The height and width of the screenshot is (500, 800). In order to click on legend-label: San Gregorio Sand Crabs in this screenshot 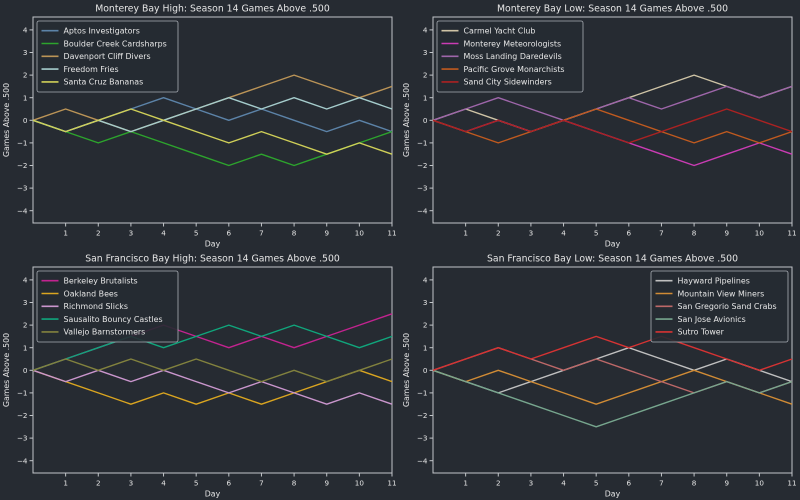, I will do `click(727, 306)`.